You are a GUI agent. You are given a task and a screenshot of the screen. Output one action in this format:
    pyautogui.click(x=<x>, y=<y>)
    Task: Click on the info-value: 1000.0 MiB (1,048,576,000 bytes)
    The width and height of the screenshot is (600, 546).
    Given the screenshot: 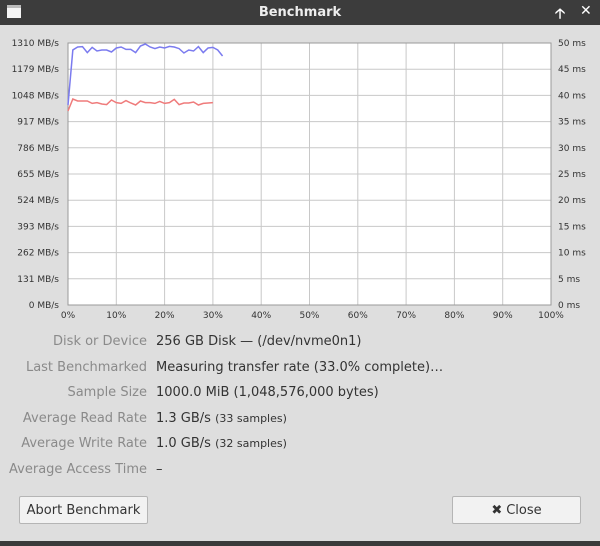 What is the action you would take?
    pyautogui.click(x=267, y=392)
    